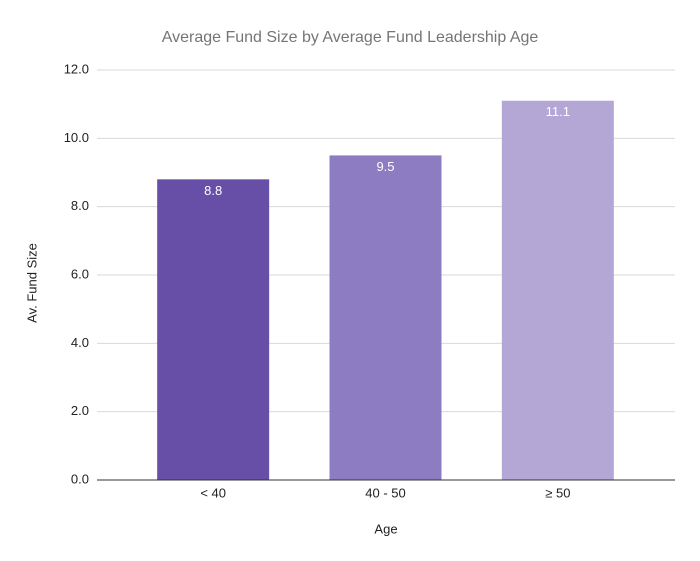 The width and height of the screenshot is (700, 561). What do you see at coordinates (80, 205) in the screenshot?
I see `y-tick-label: 8.0` at bounding box center [80, 205].